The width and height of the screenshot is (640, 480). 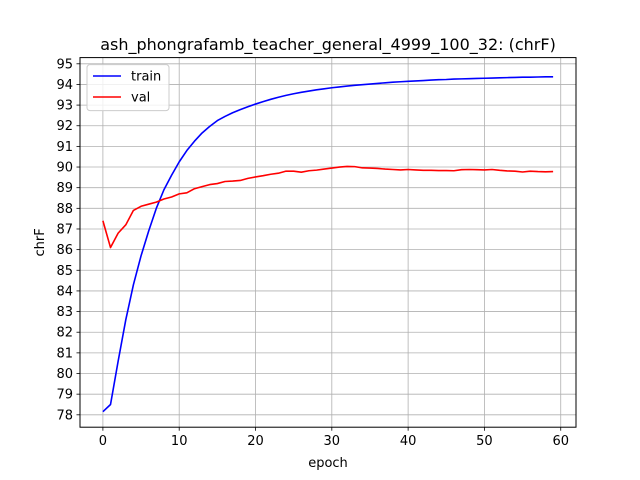 What do you see at coordinates (64, 64) in the screenshot?
I see `y-tick-label: 95` at bounding box center [64, 64].